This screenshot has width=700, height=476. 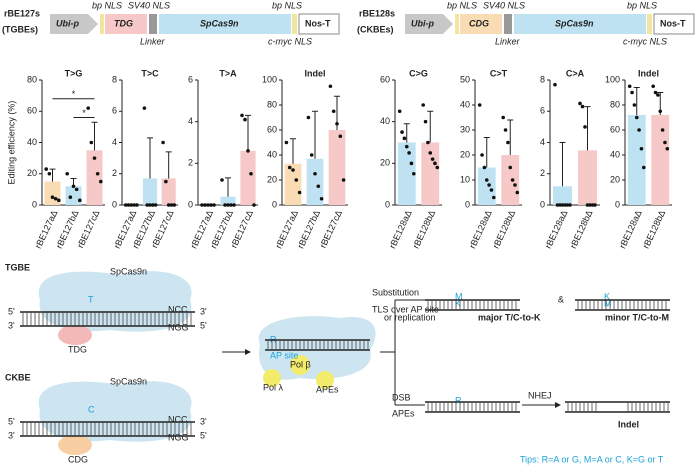 I want to click on nls, so click(x=457, y=24).